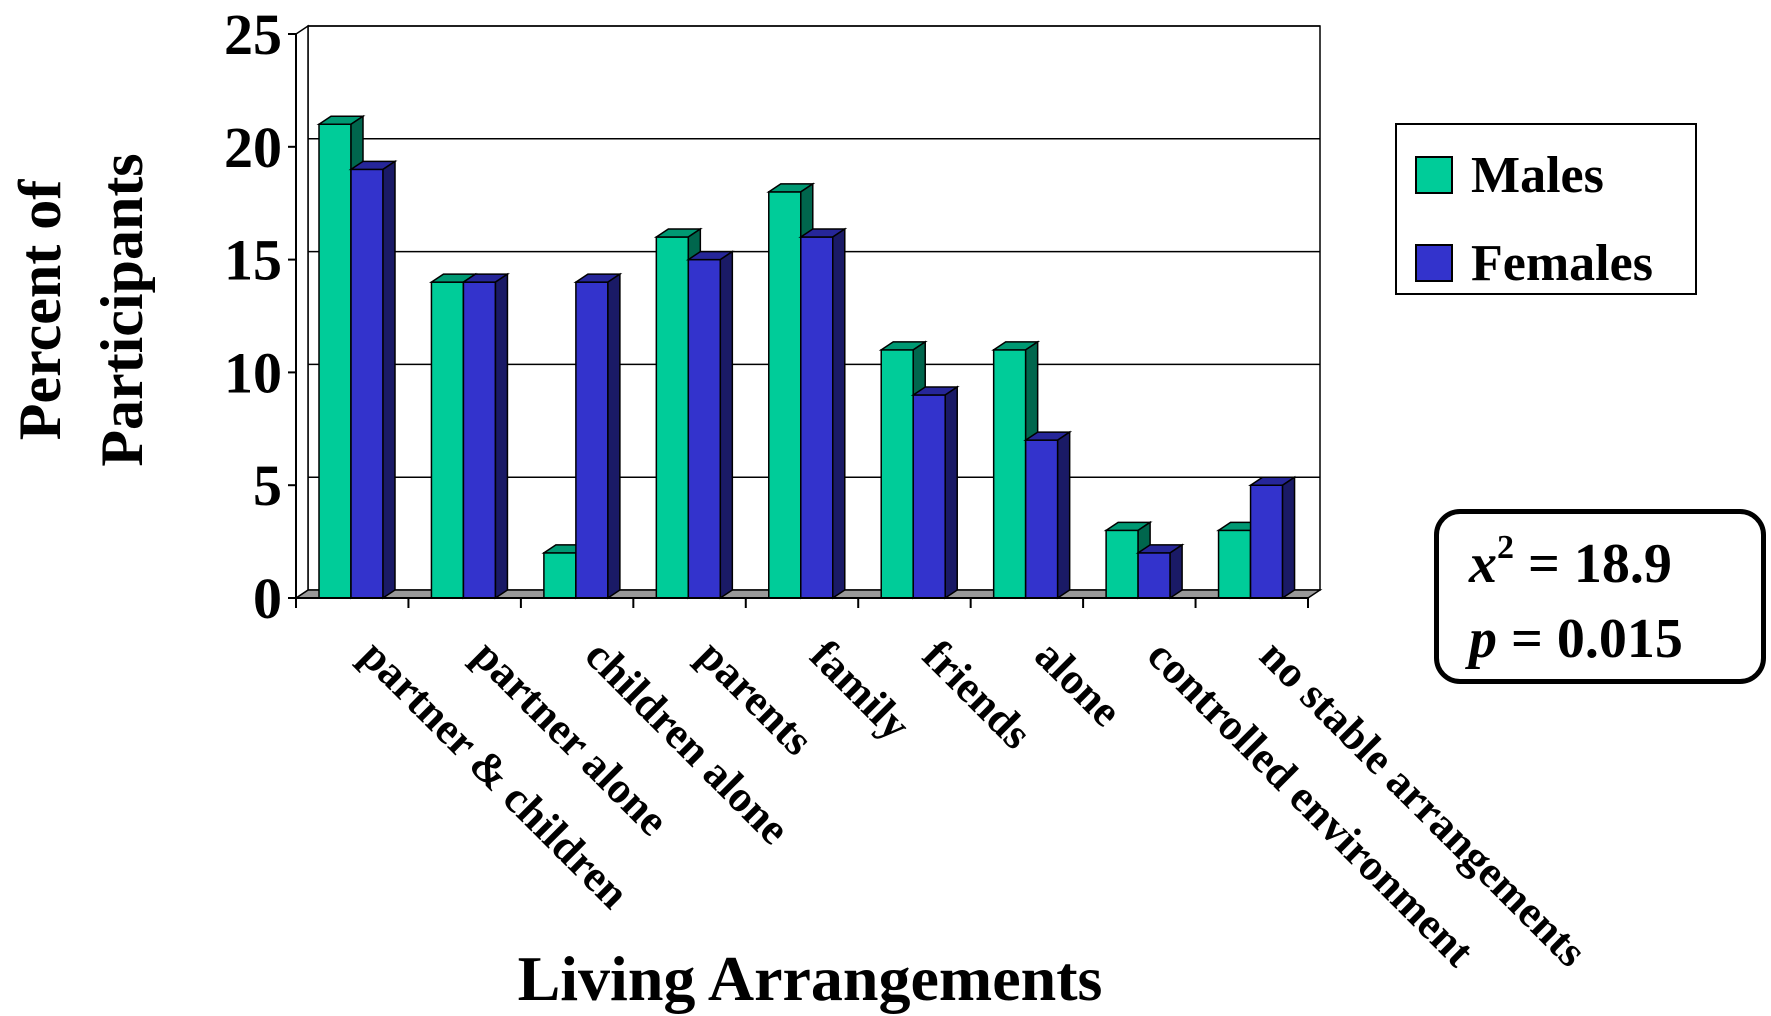 This screenshot has width=1771, height=1016. I want to click on y-tick-label: 5, so click(267, 485).